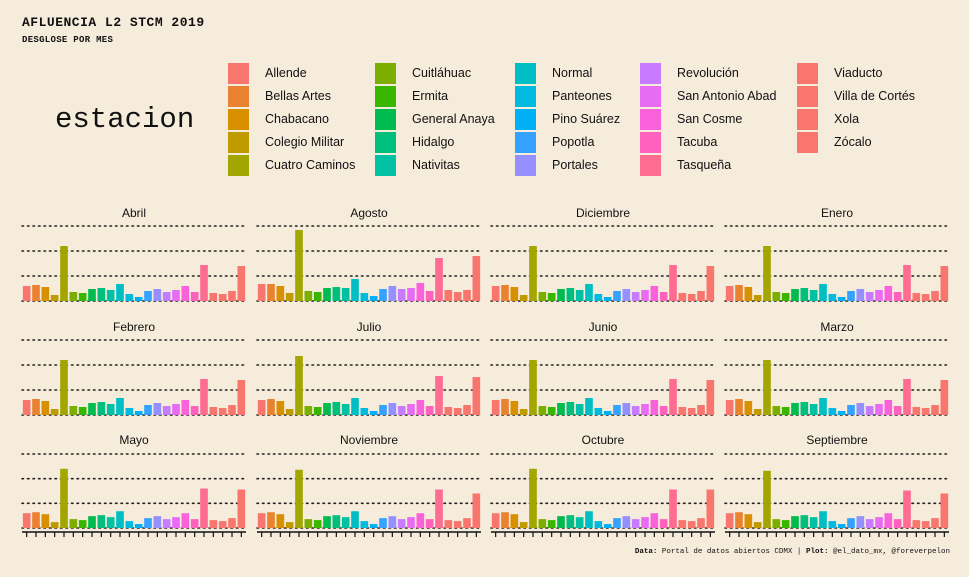 The image size is (969, 577). I want to click on facet-title: Mayo, so click(134, 440).